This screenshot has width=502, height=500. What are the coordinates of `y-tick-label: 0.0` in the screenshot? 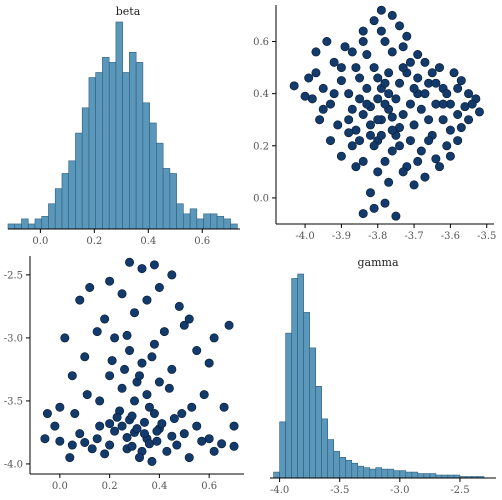 It's located at (261, 198).